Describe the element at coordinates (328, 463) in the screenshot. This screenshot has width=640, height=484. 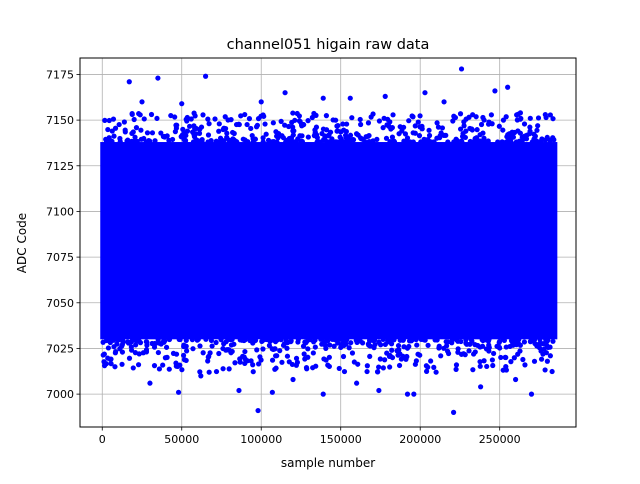
I see `x-axis-label: sample number` at that location.